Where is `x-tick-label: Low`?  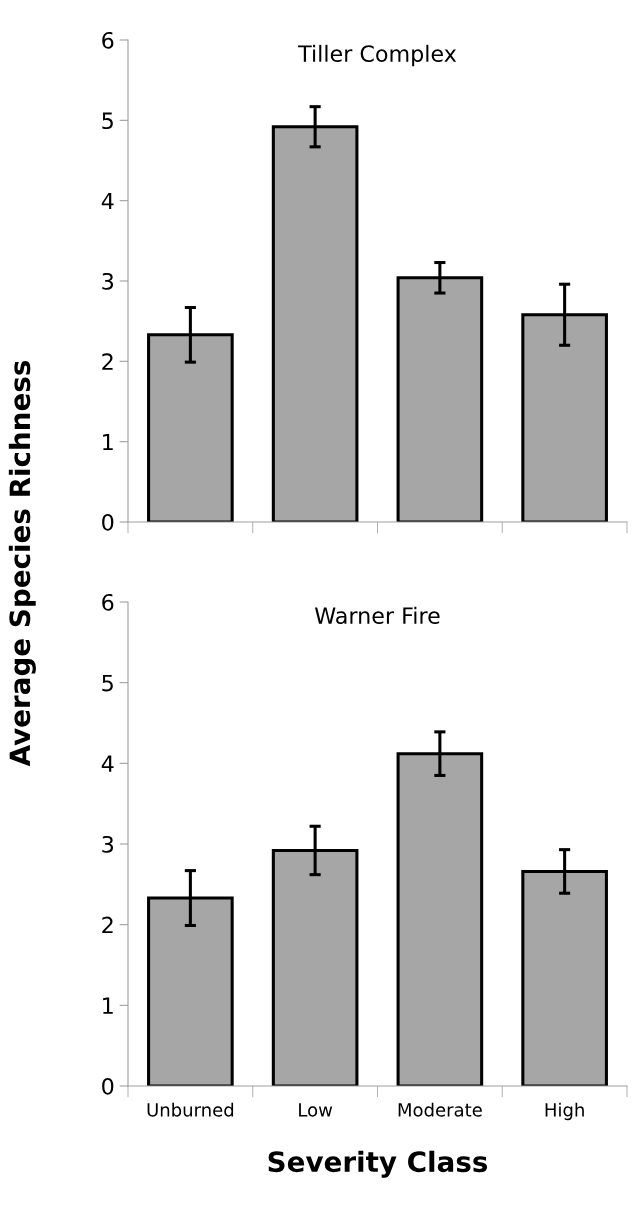 x-tick-label: Low is located at coordinates (316, 1110).